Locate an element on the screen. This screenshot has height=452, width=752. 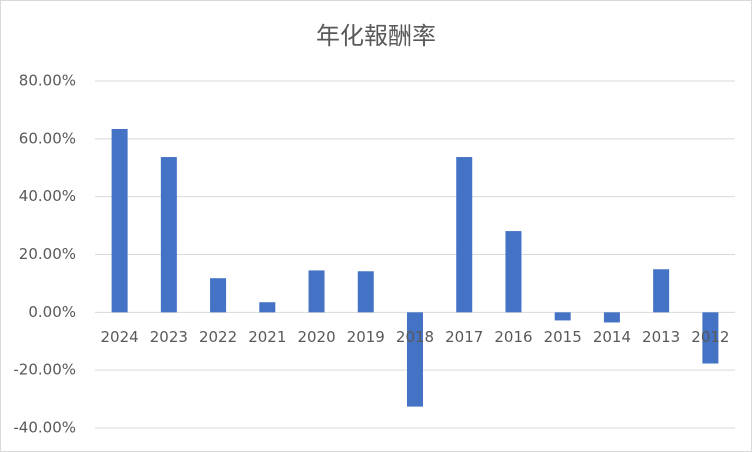
x-tick-label: 2024 is located at coordinates (120, 337).